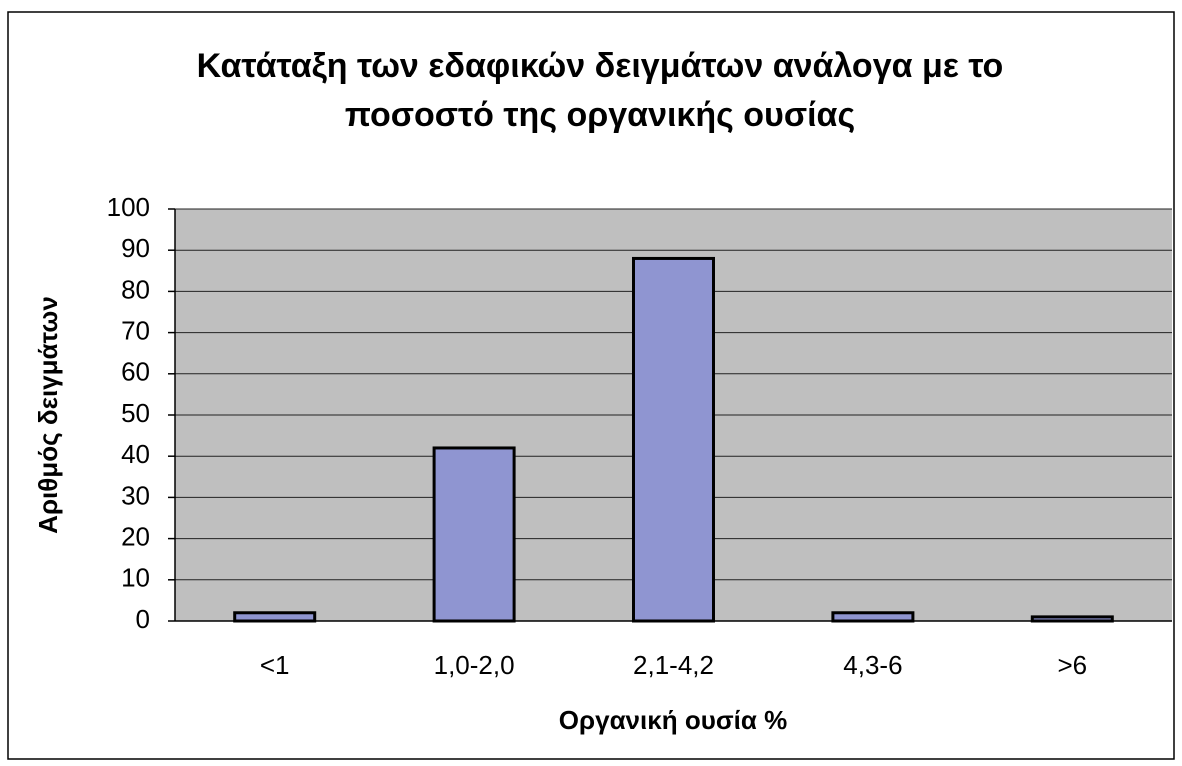  What do you see at coordinates (128, 207) in the screenshot?
I see `y-tick-label: 100` at bounding box center [128, 207].